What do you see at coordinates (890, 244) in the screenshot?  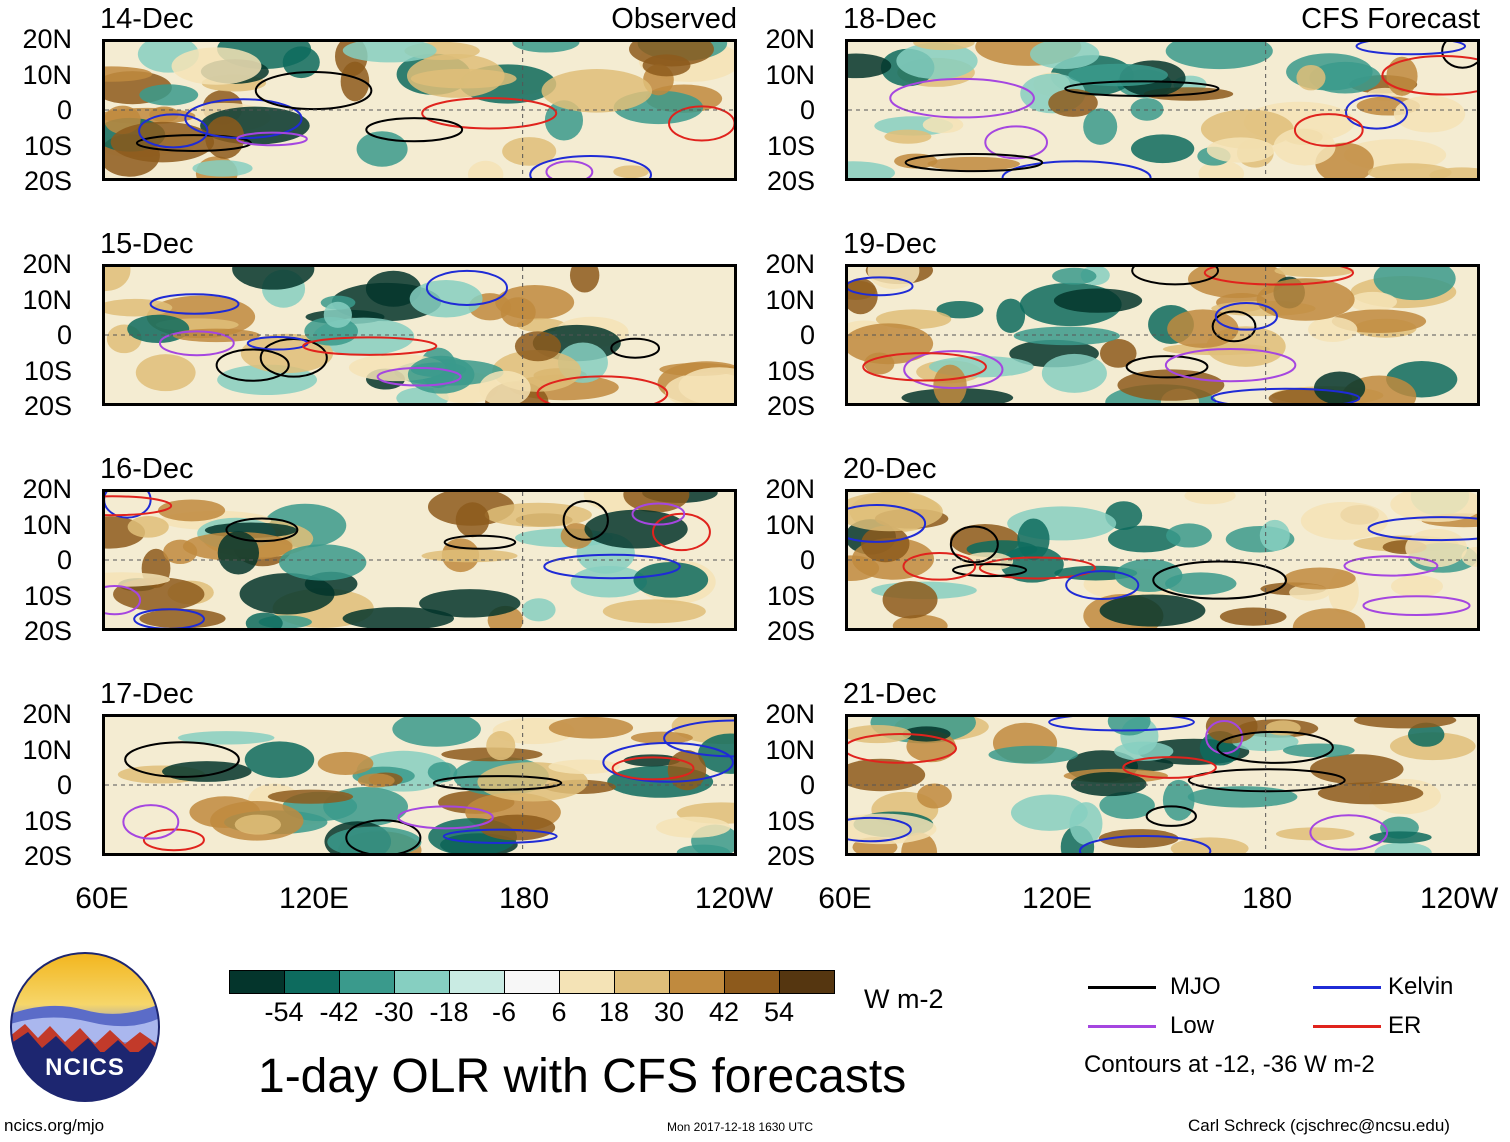 I see `panel-date-right-2: 19-Dec` at bounding box center [890, 244].